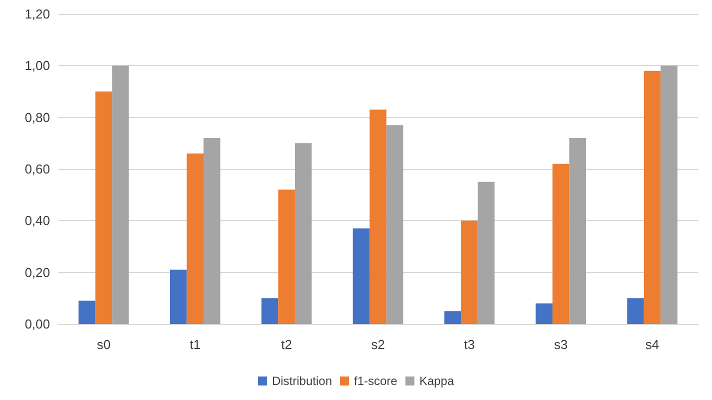 The height and width of the screenshot is (400, 712). I want to click on x-tick-label: s0, so click(103, 344).